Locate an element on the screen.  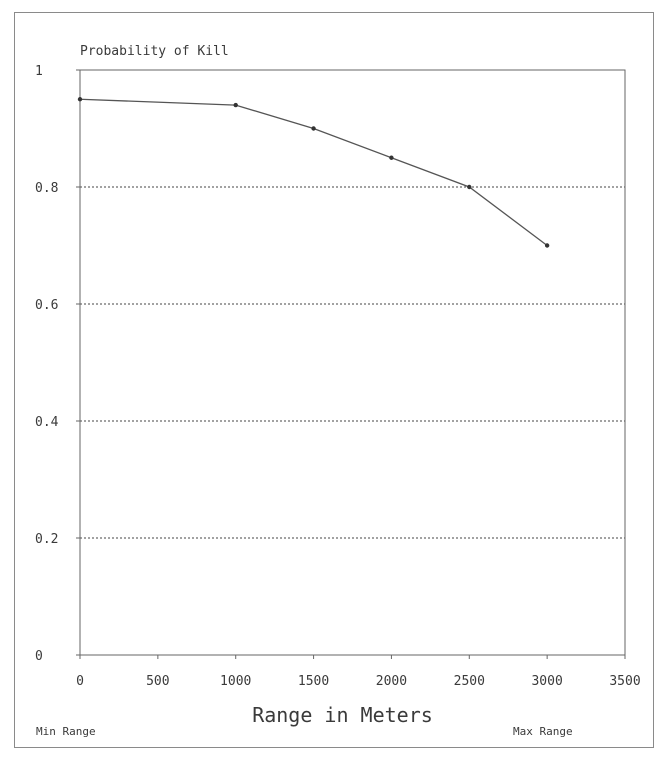
y-tick-label: 0 is located at coordinates (39, 656).